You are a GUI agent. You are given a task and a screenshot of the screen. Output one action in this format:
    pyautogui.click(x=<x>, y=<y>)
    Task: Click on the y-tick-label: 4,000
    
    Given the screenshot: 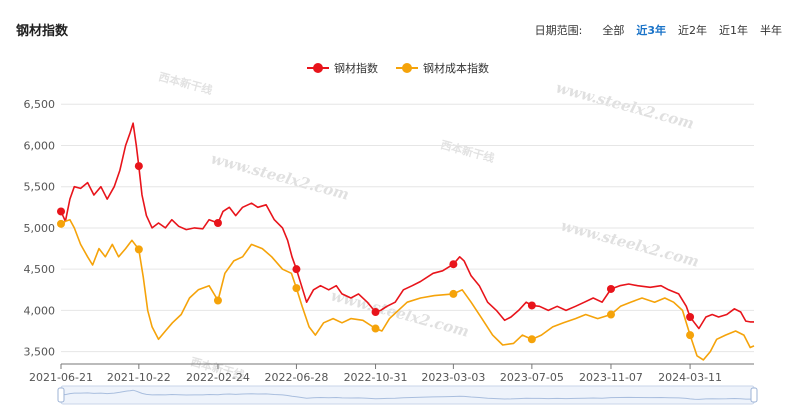 What is the action you would take?
    pyautogui.click(x=40, y=310)
    